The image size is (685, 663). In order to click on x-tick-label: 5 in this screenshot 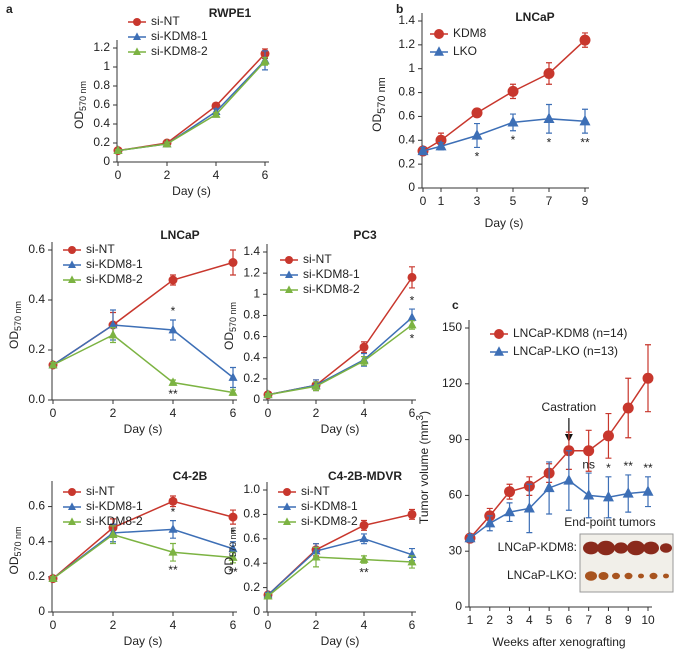, I will do `click(513, 201)`.